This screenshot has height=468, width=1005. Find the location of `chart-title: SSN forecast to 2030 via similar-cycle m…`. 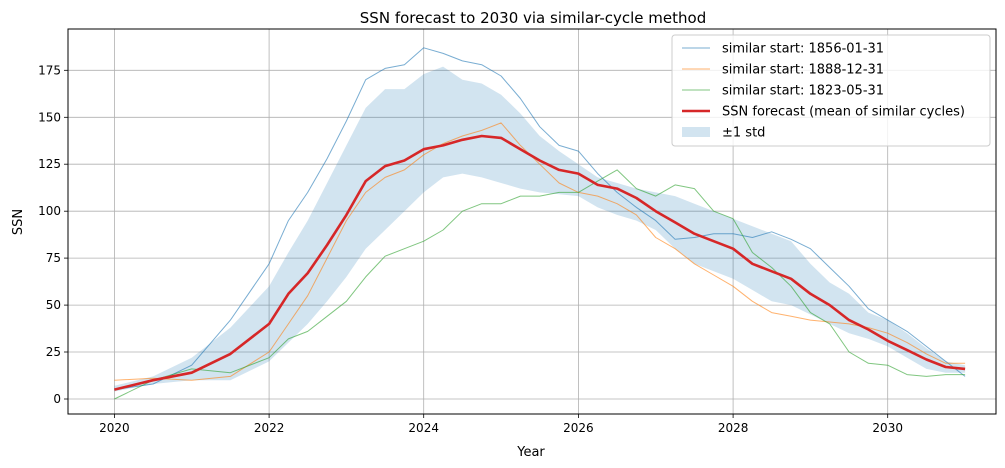

chart-title: SSN forecast to 2030 via similar-cycle m… is located at coordinates (533, 18).